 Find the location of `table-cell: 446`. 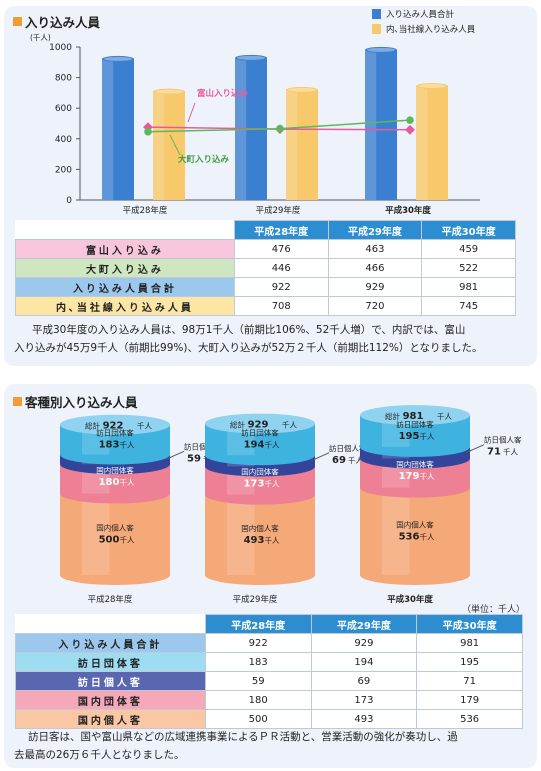

table-cell: 446 is located at coordinates (281, 268).